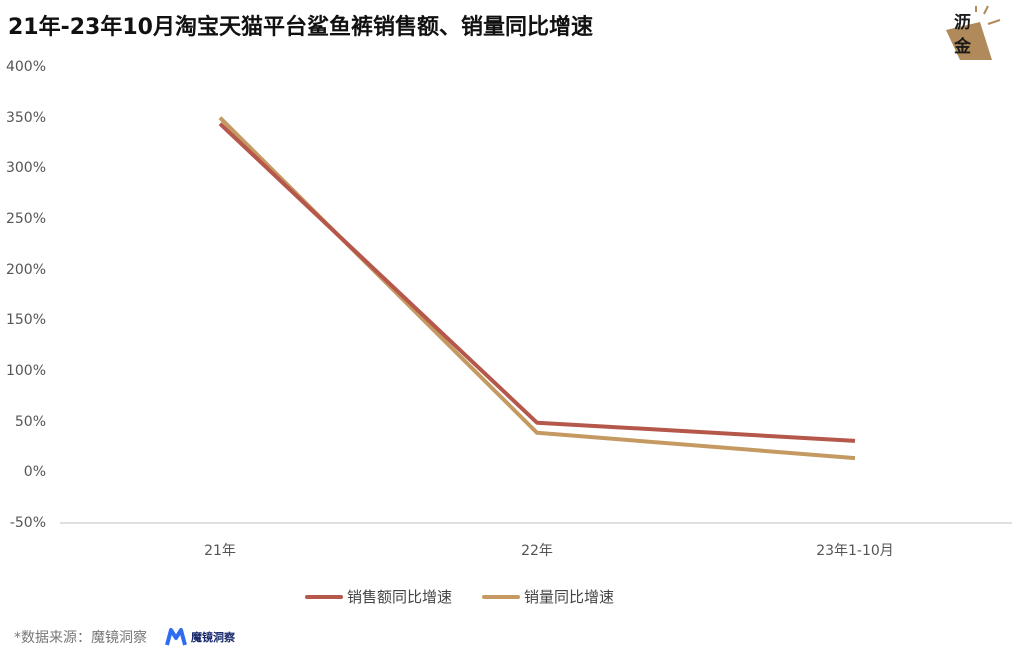 The image size is (1024, 658). I want to click on legend-item-volume: 销量同比增速, so click(548, 596).